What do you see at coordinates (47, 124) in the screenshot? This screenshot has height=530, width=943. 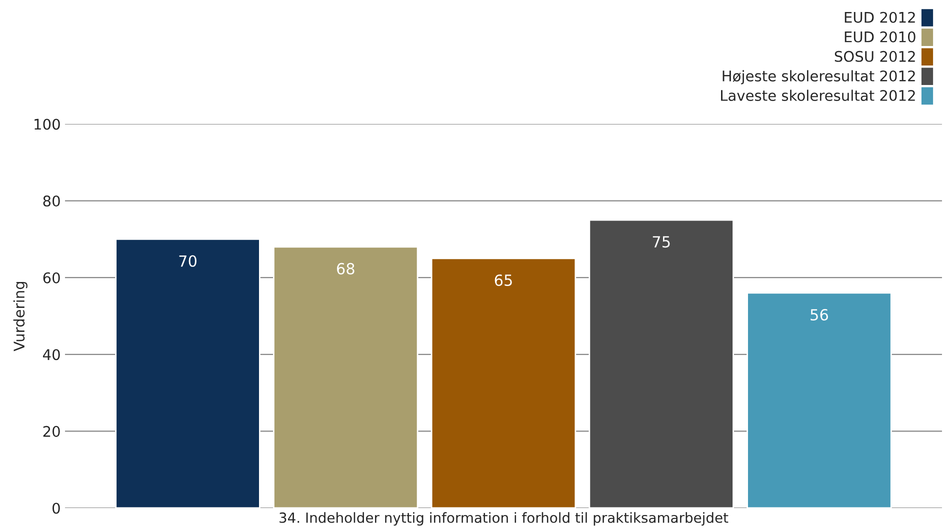 I see `y-tick-label: 100` at bounding box center [47, 124].